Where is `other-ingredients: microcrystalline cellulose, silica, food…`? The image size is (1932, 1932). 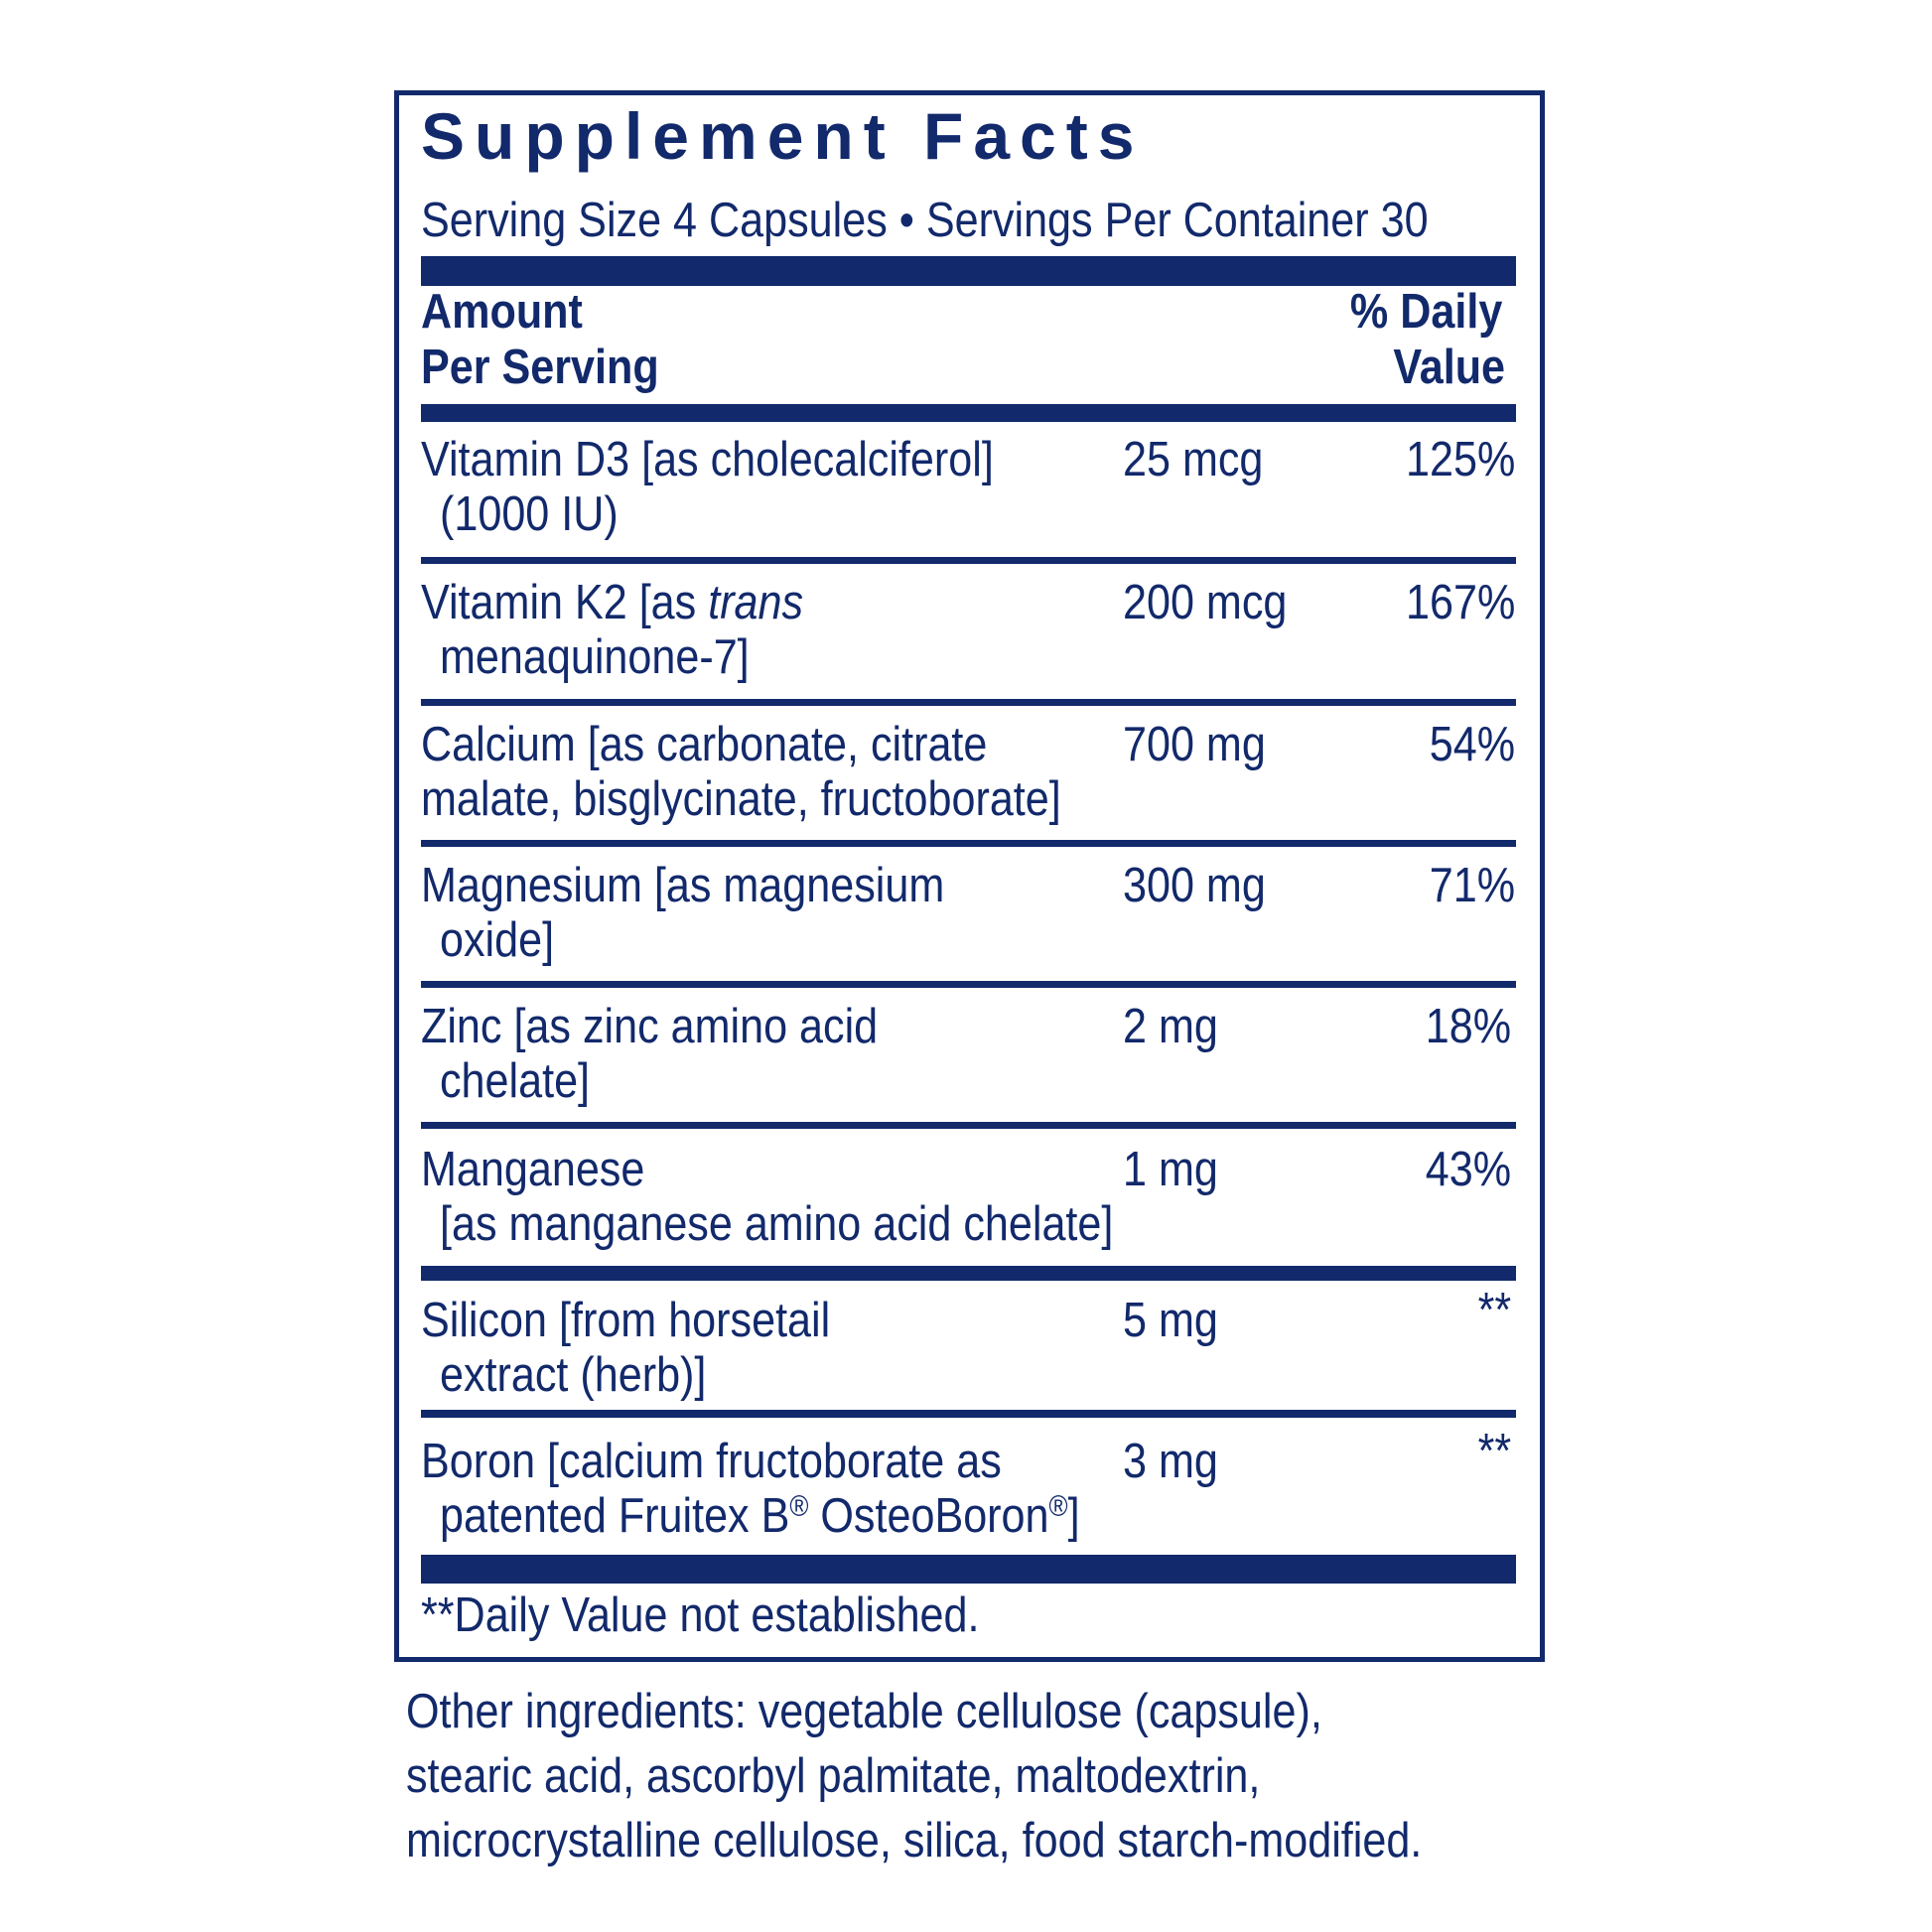
other-ingredients: microcrystalline cellulose, silica, food… is located at coordinates (914, 1841).